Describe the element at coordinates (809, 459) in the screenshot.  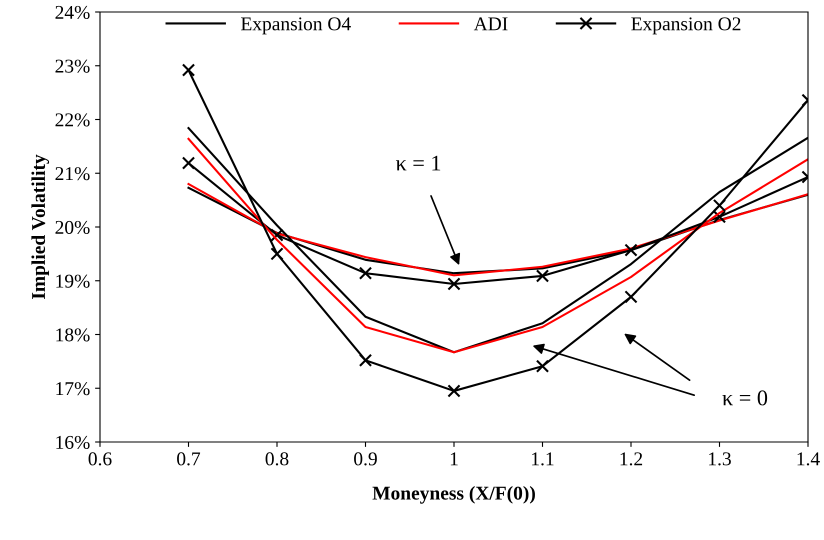
I see `x-tick-label: 1.4` at that location.